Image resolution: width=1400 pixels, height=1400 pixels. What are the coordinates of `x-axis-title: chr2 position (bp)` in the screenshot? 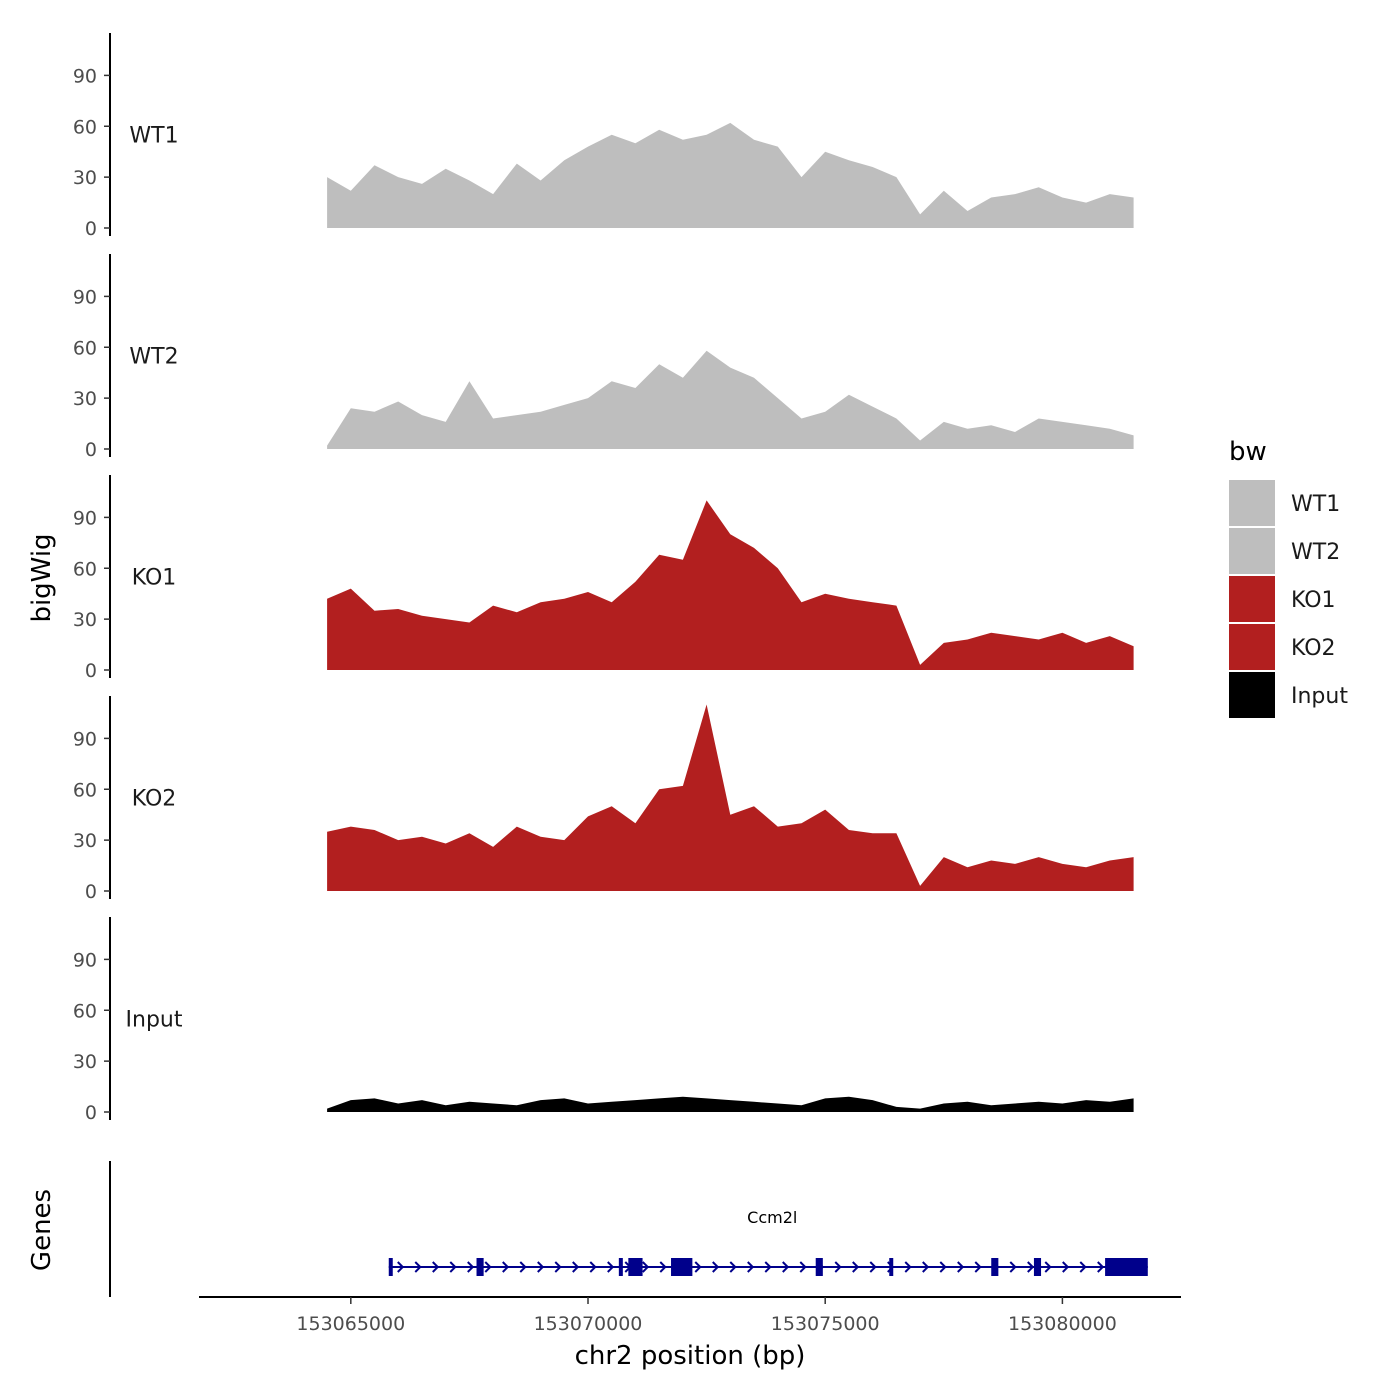 It's located at (690, 1356).